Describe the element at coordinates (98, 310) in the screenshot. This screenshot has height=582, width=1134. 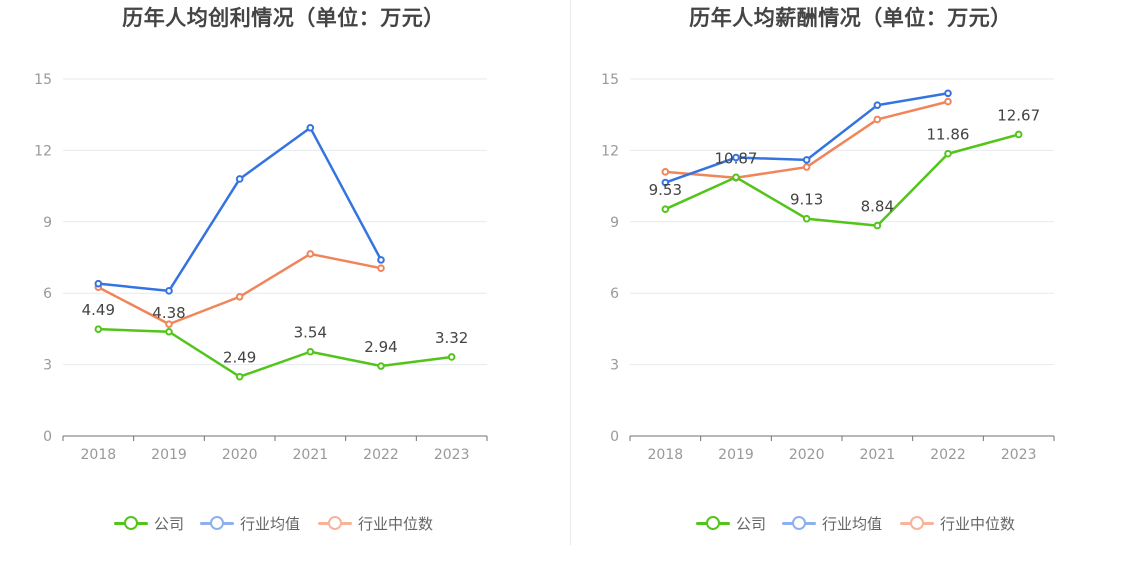
I see `data-label: 4.49` at that location.